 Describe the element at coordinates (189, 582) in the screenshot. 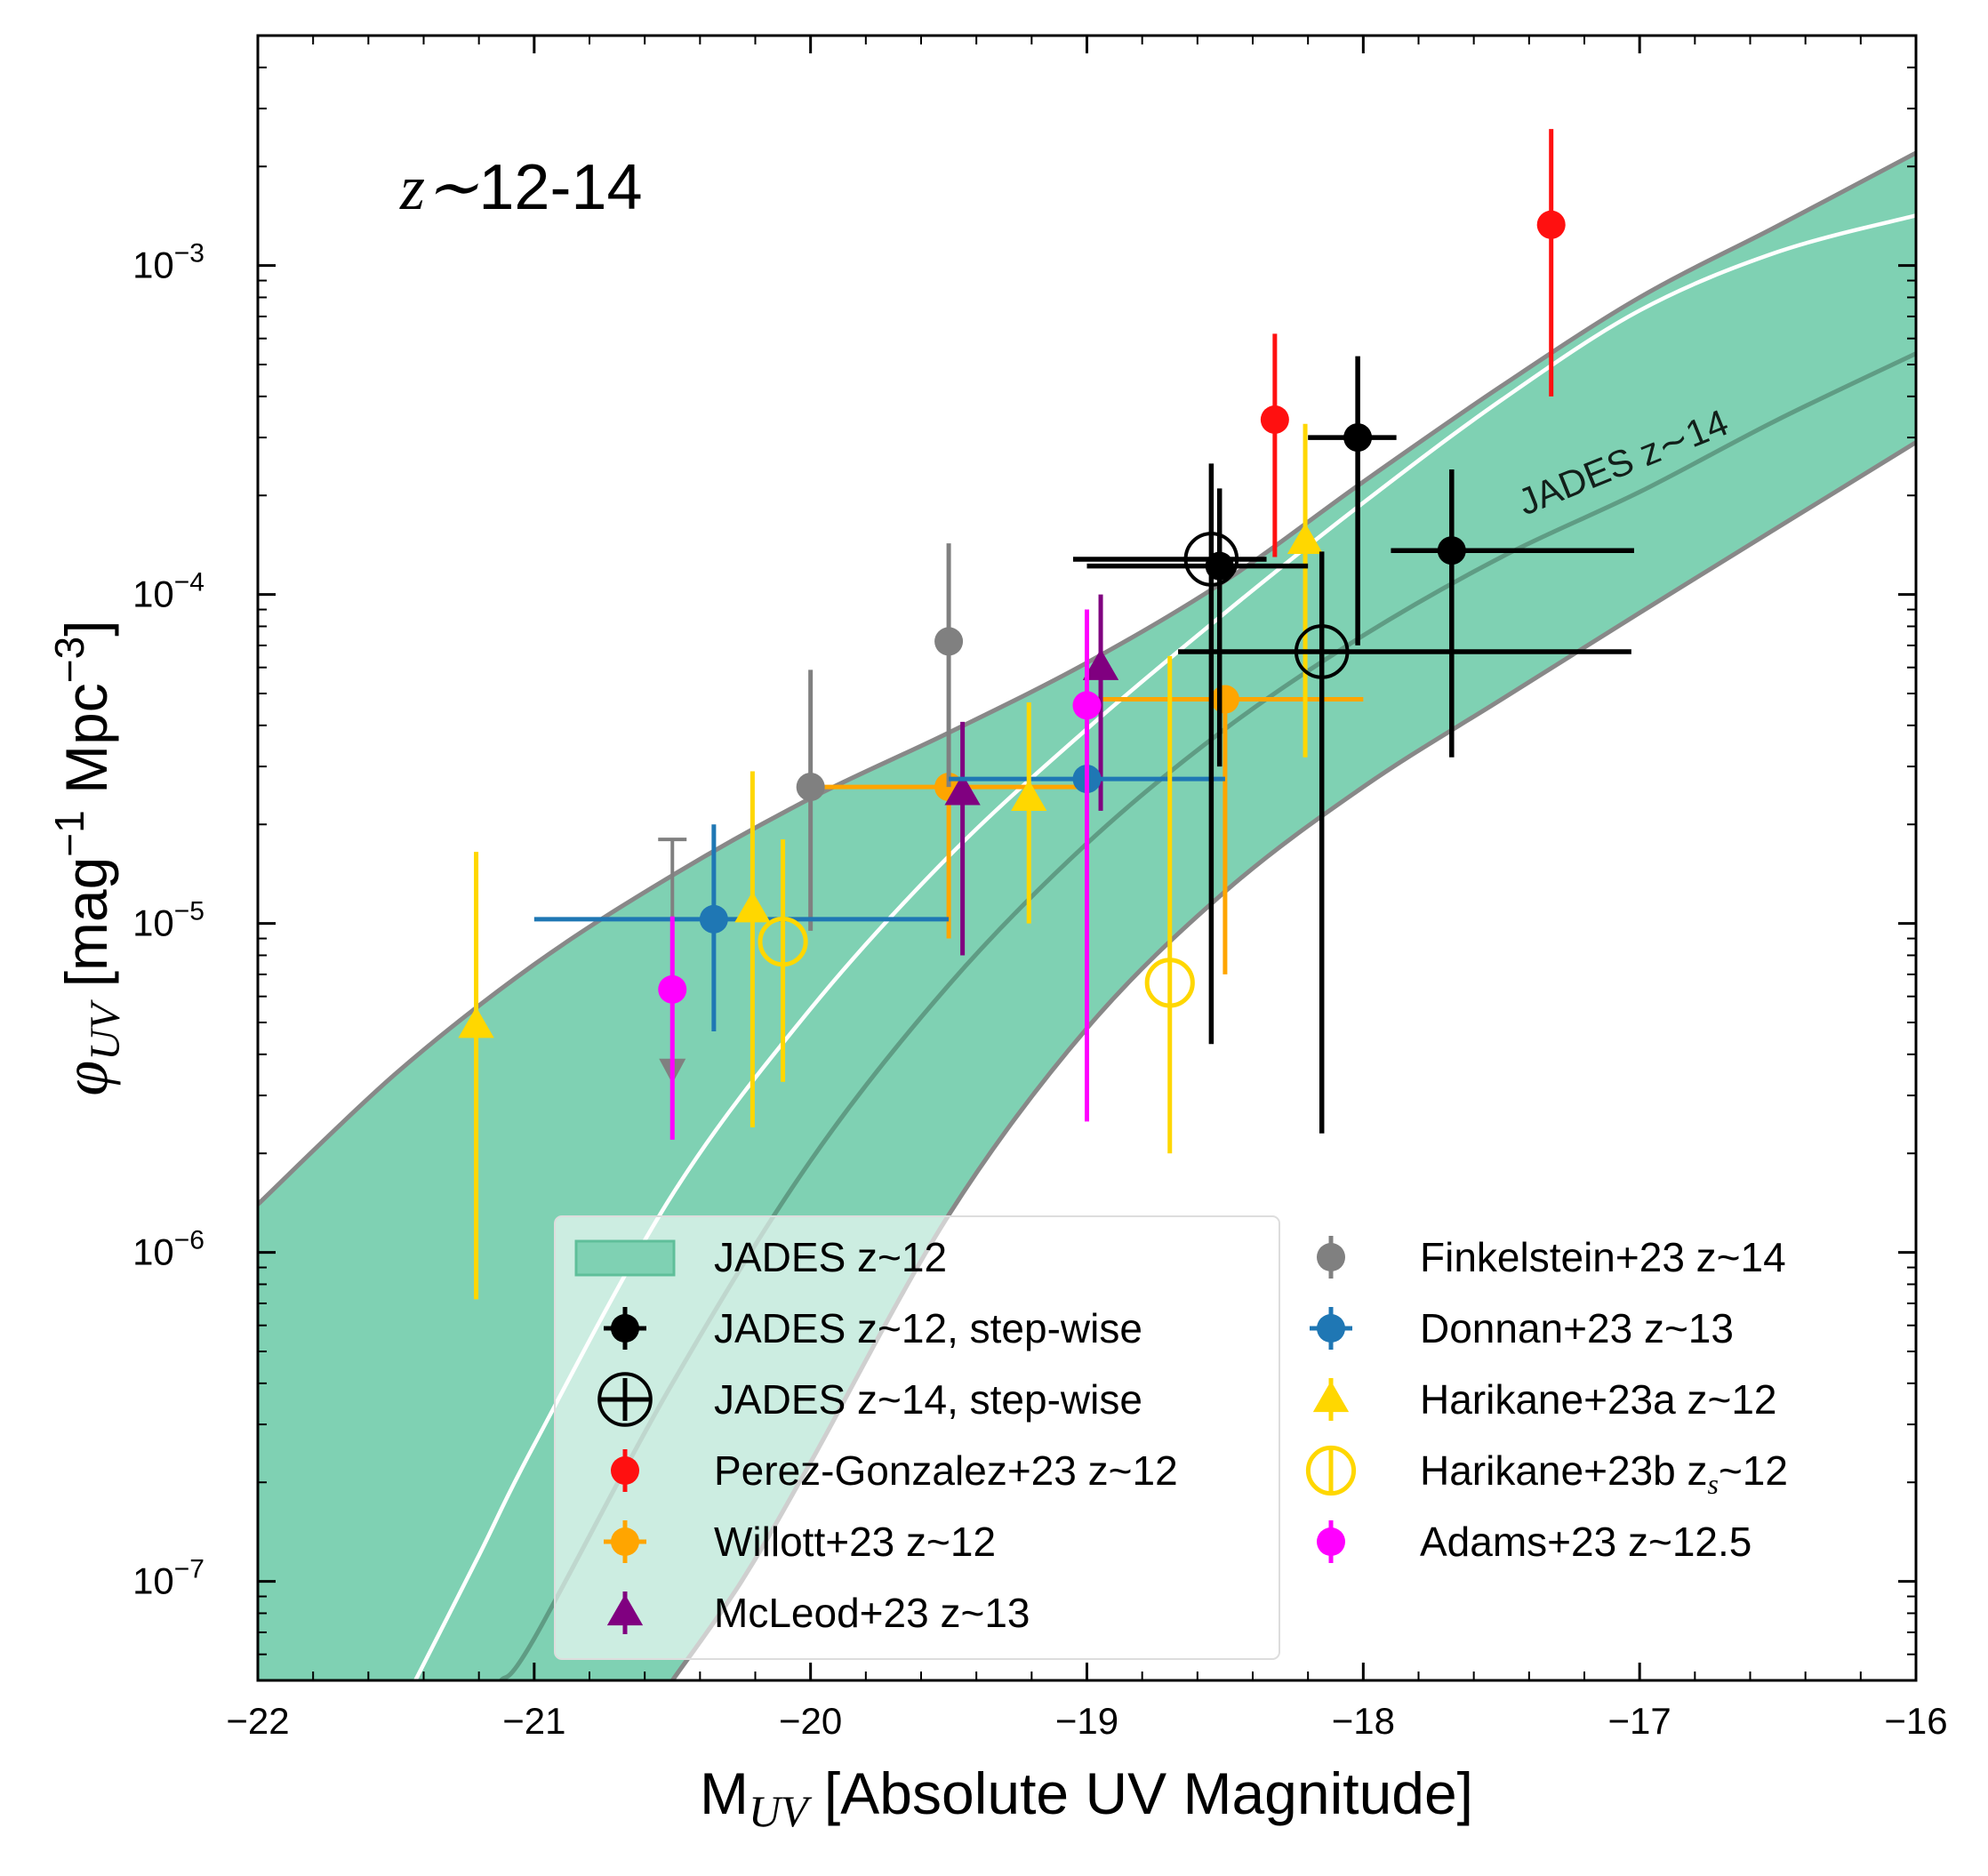

I see `y-tick-exponent: −4` at that location.